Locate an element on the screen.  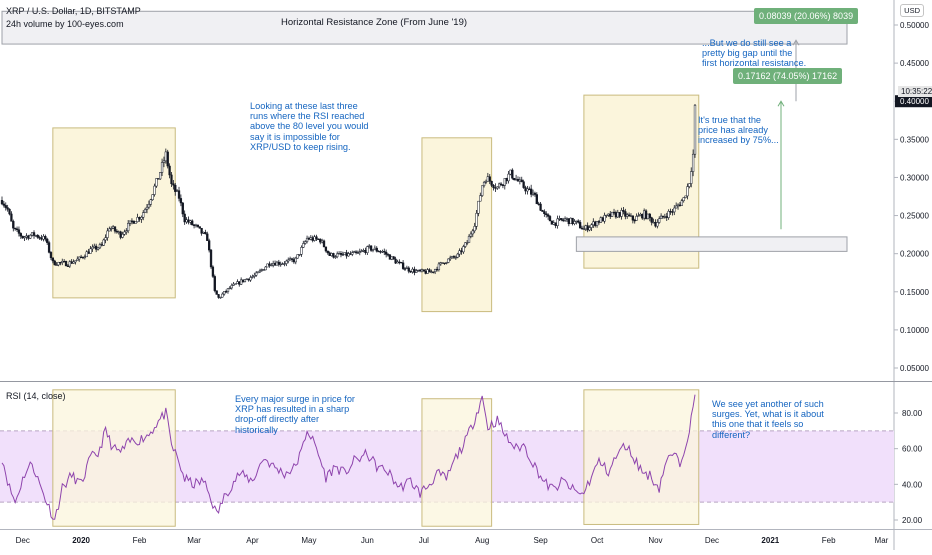
time-tick-label: Nov is located at coordinates (655, 540).